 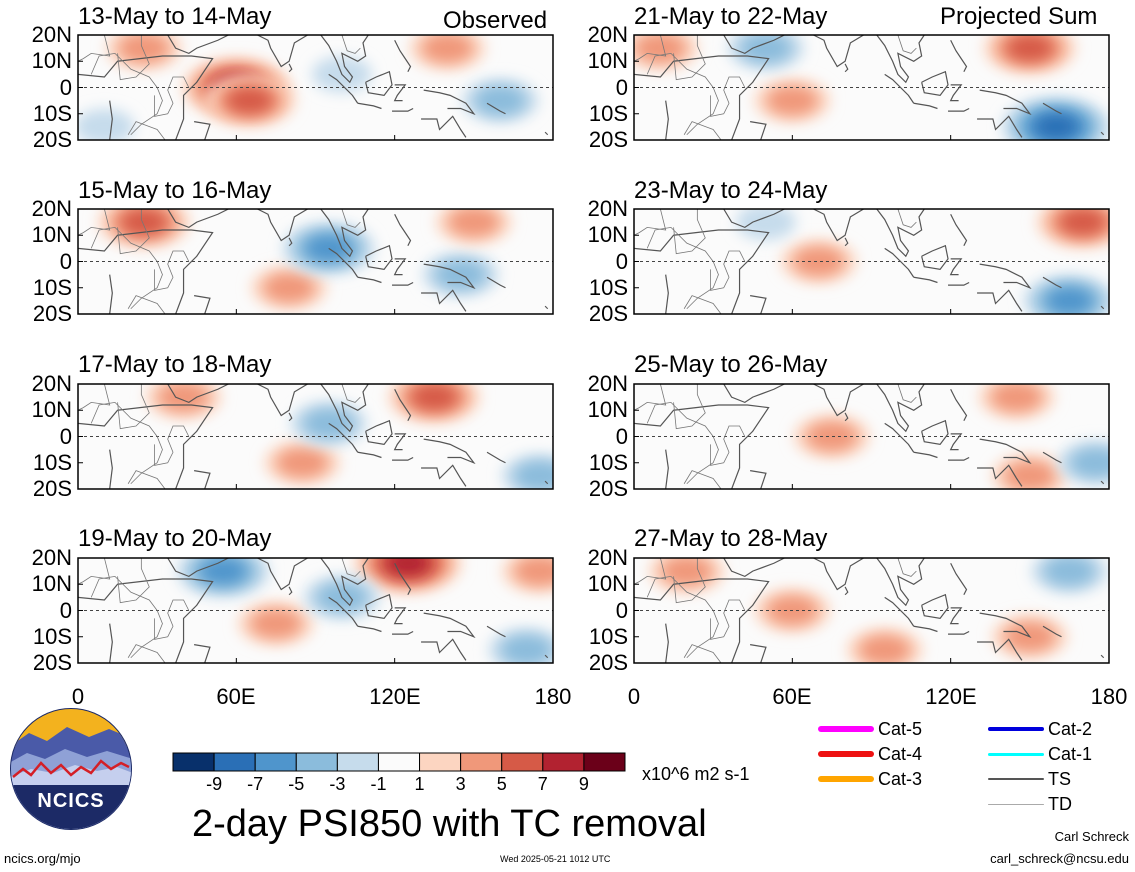 What do you see at coordinates (175, 190) in the screenshot?
I see `panel-title: 15-May to 16-May` at bounding box center [175, 190].